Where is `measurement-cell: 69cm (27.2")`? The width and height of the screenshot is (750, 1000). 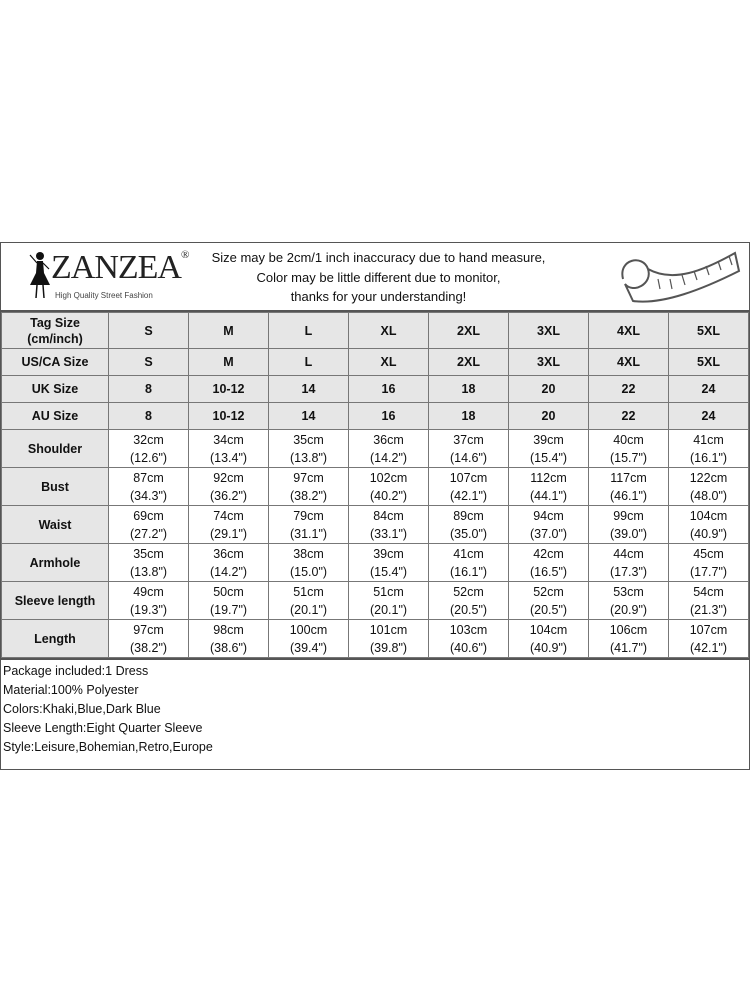 measurement-cell: 69cm (27.2") is located at coordinates (148, 524).